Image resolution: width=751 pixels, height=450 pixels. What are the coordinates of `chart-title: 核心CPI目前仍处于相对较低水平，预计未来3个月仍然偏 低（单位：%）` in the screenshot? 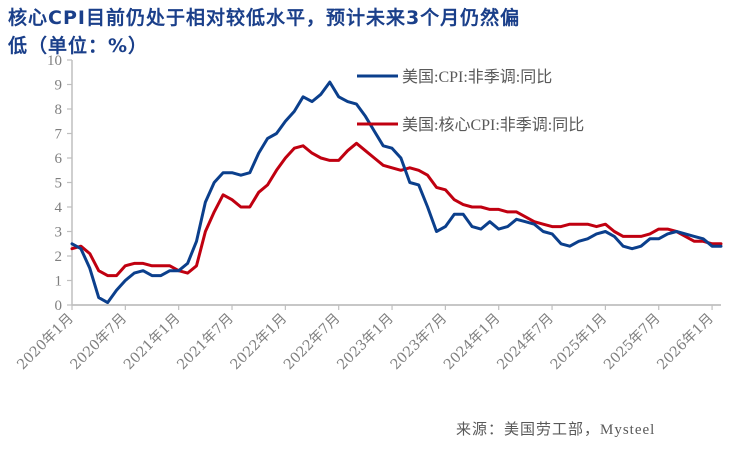 It's located at (308, 32).